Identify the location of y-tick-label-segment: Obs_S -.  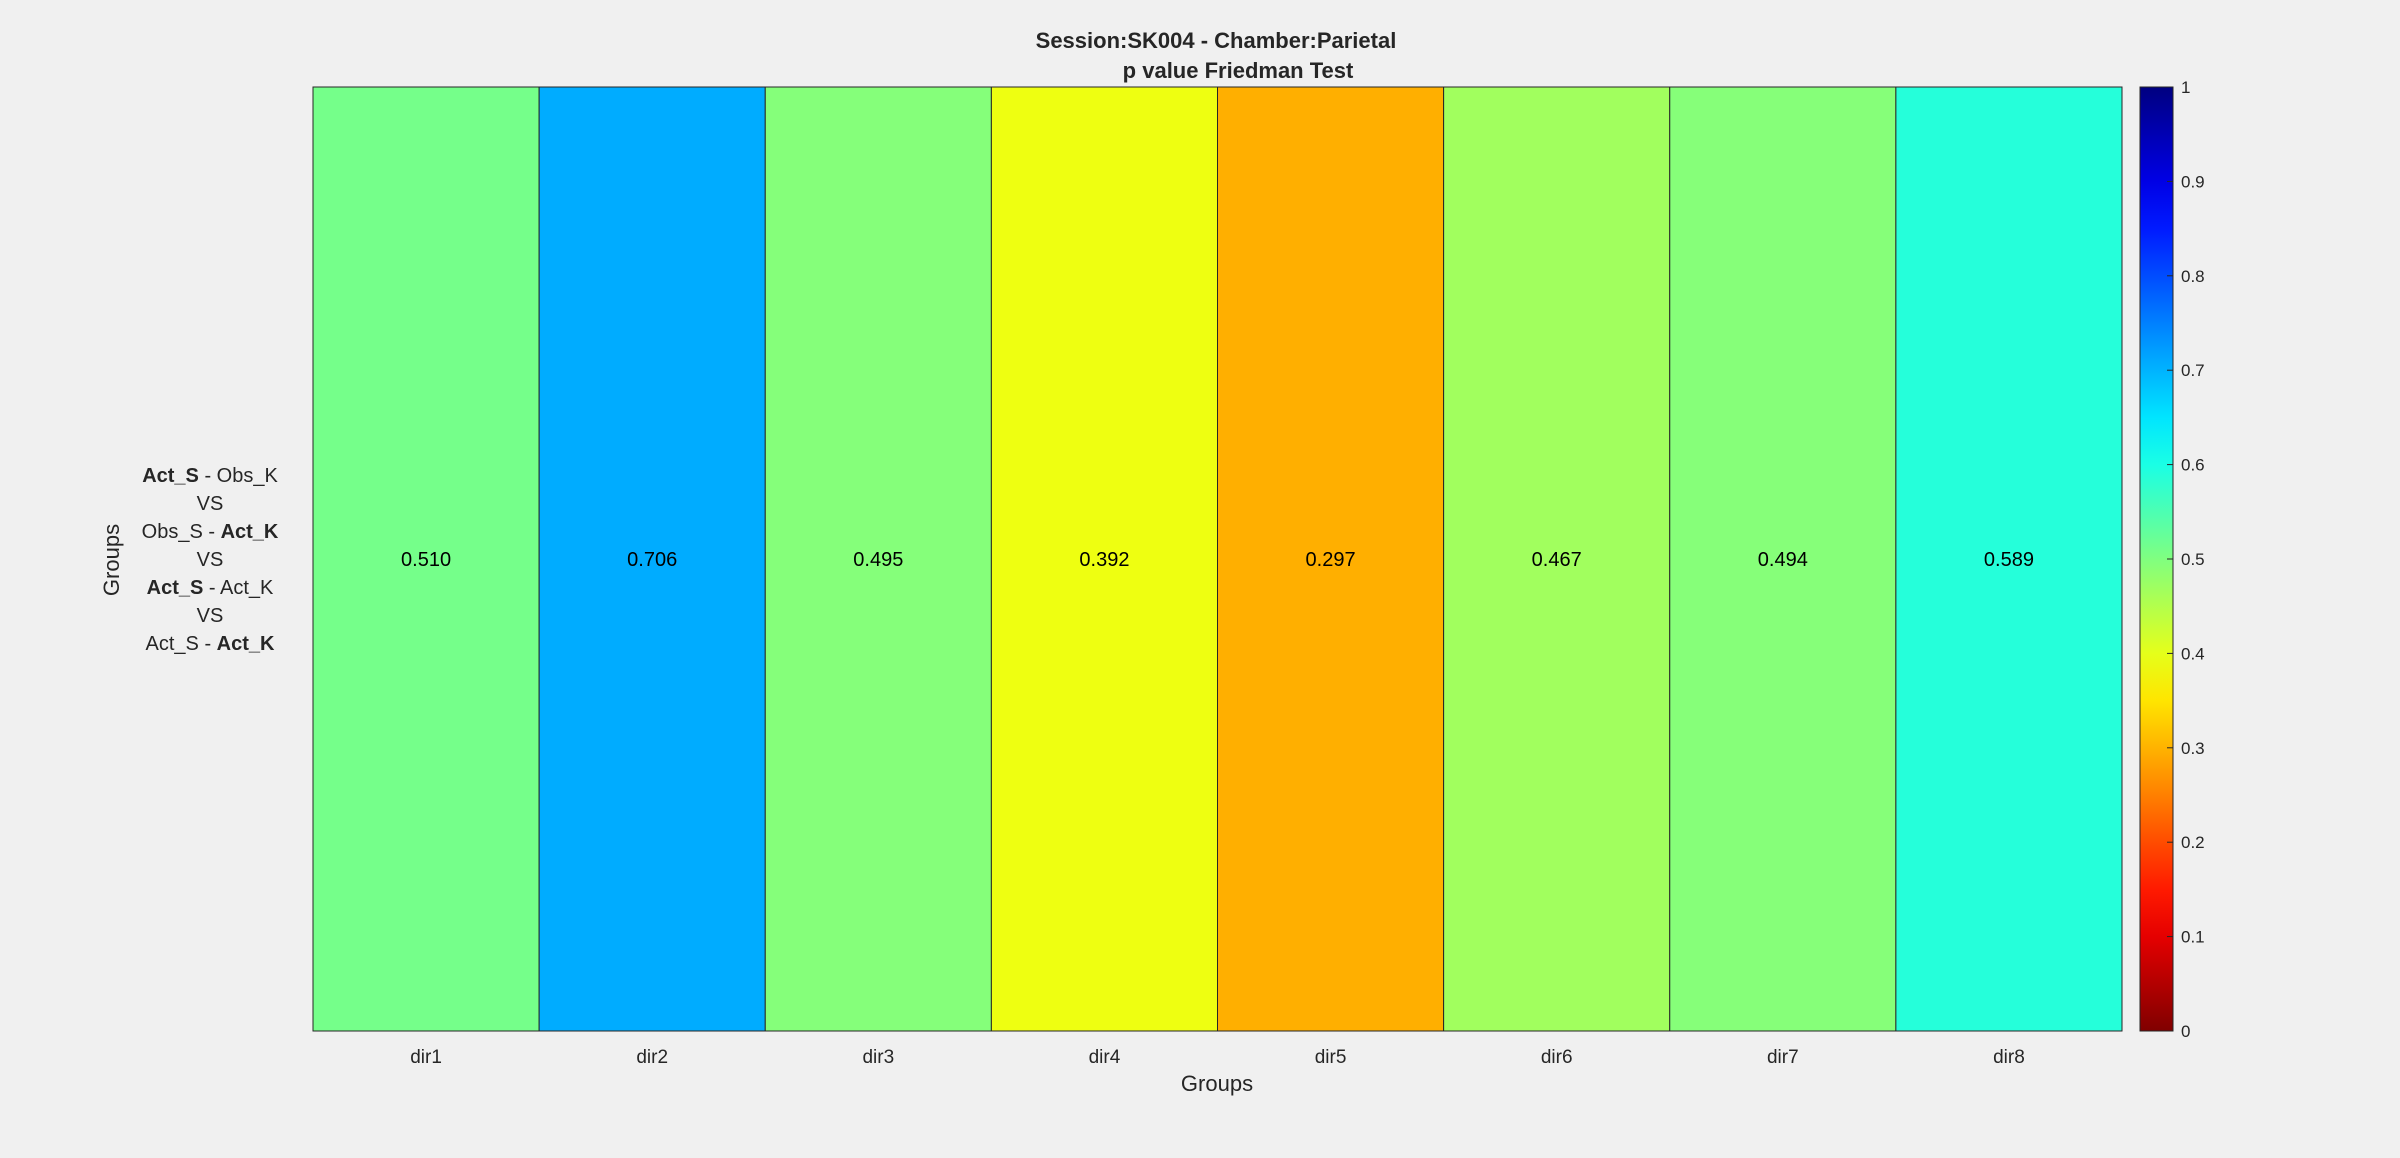
(181, 532).